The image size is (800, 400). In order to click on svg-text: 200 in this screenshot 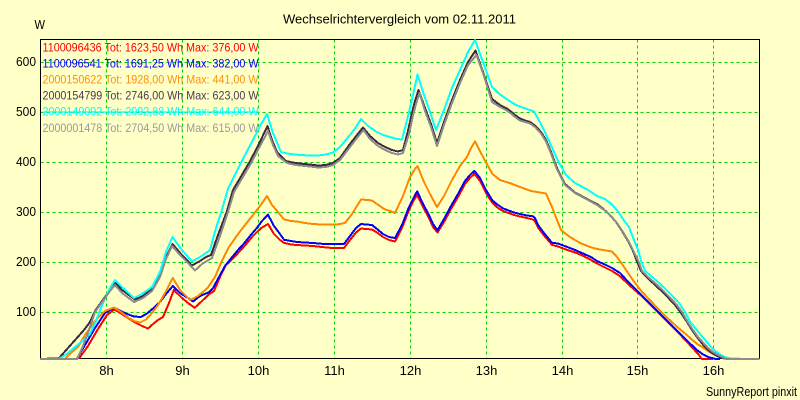, I will do `click(26, 261)`.